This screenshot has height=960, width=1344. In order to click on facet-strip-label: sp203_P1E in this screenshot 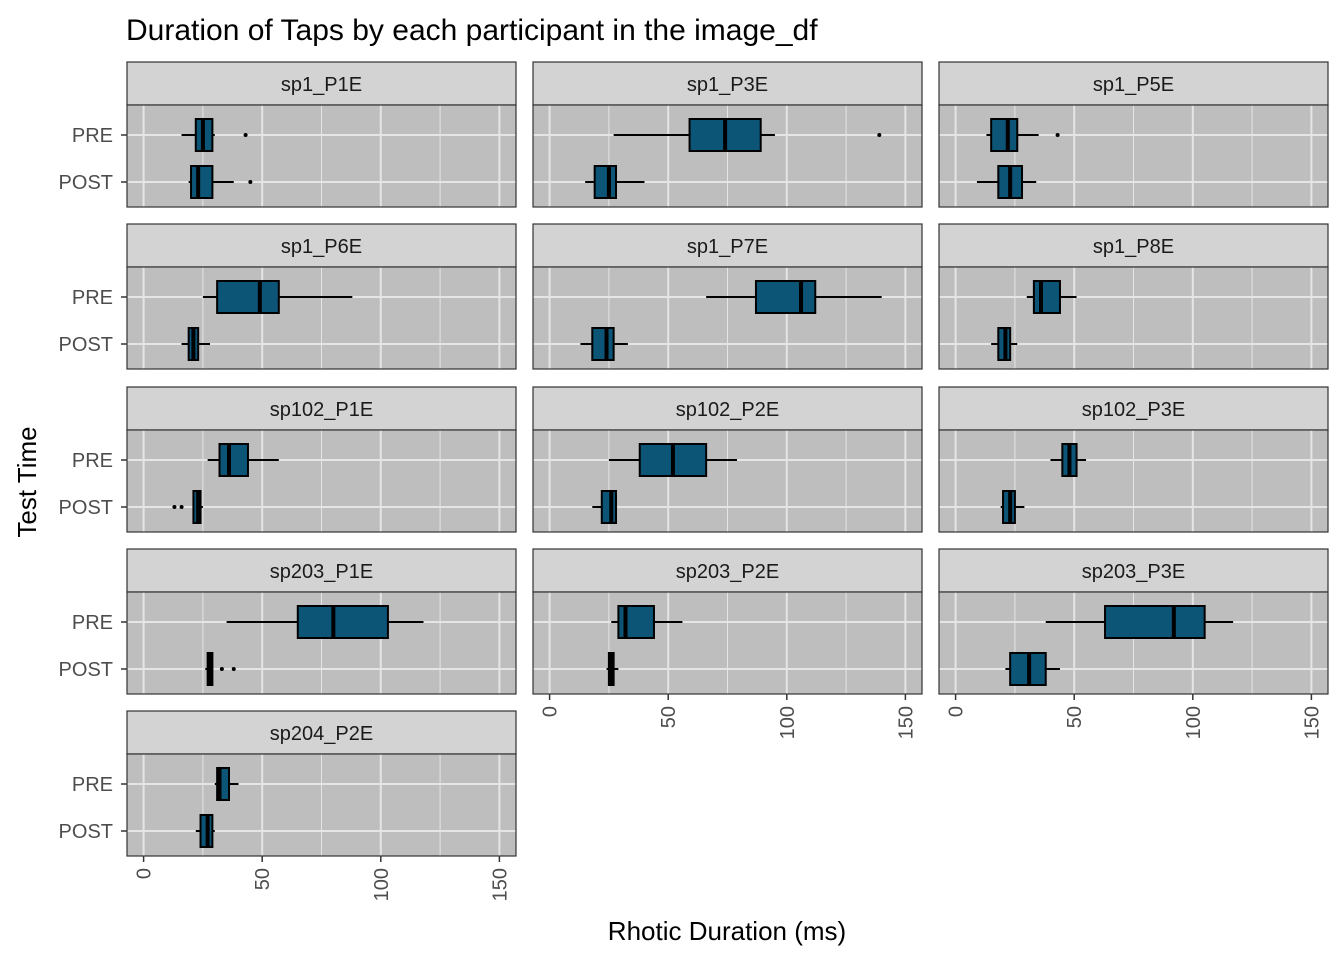, I will do `click(321, 572)`.